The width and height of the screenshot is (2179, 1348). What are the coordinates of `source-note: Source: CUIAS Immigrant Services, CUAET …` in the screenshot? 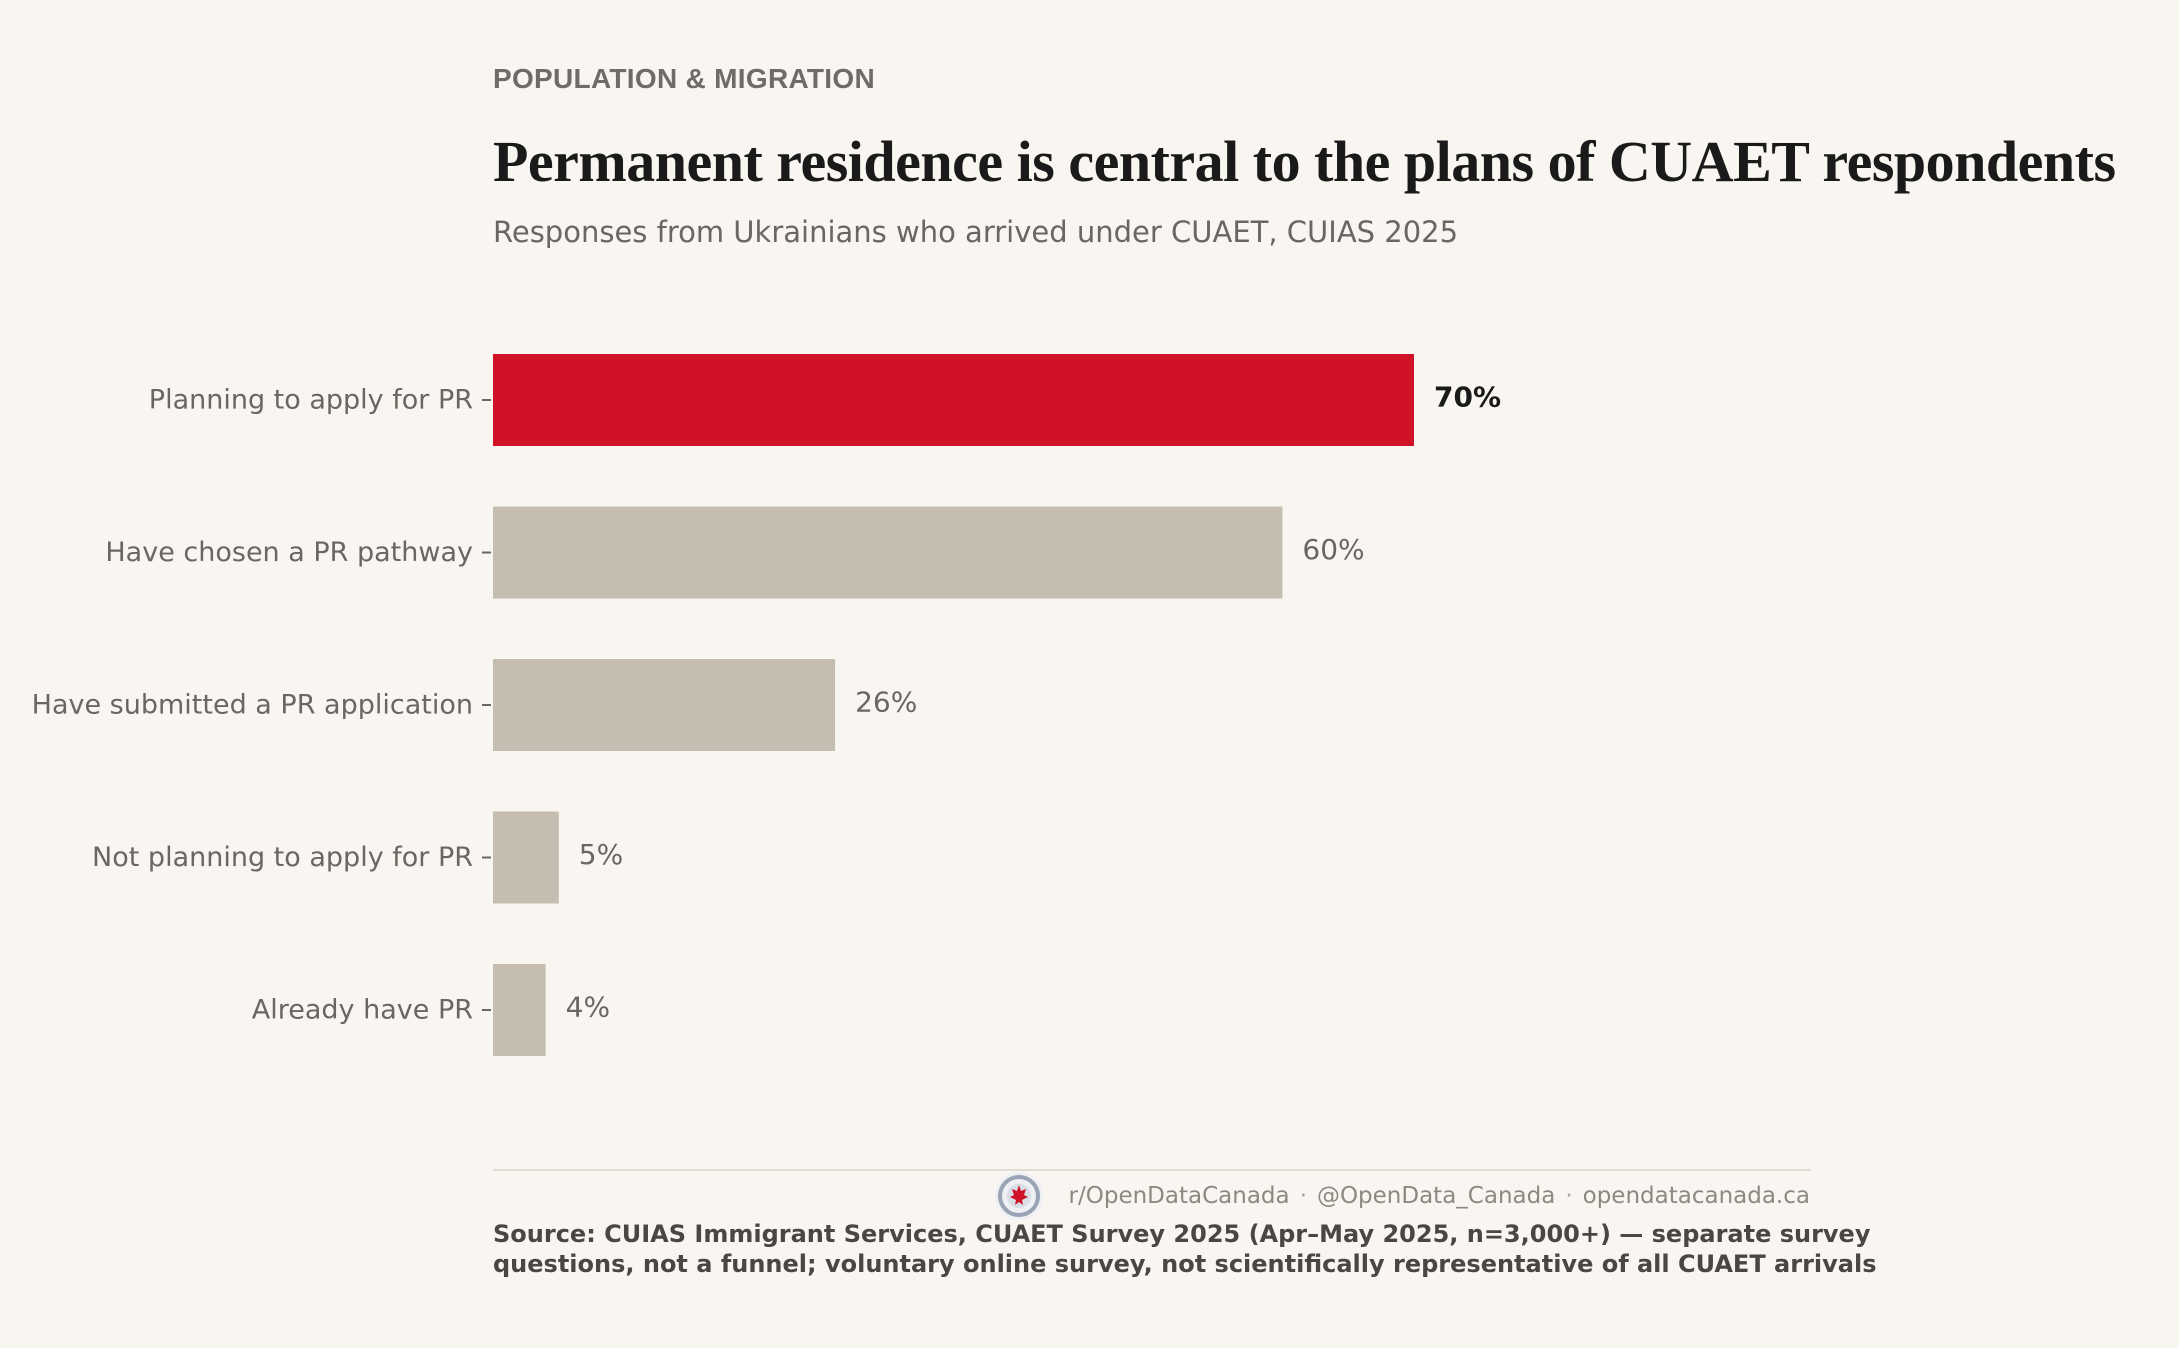 It's located at (1185, 1249).